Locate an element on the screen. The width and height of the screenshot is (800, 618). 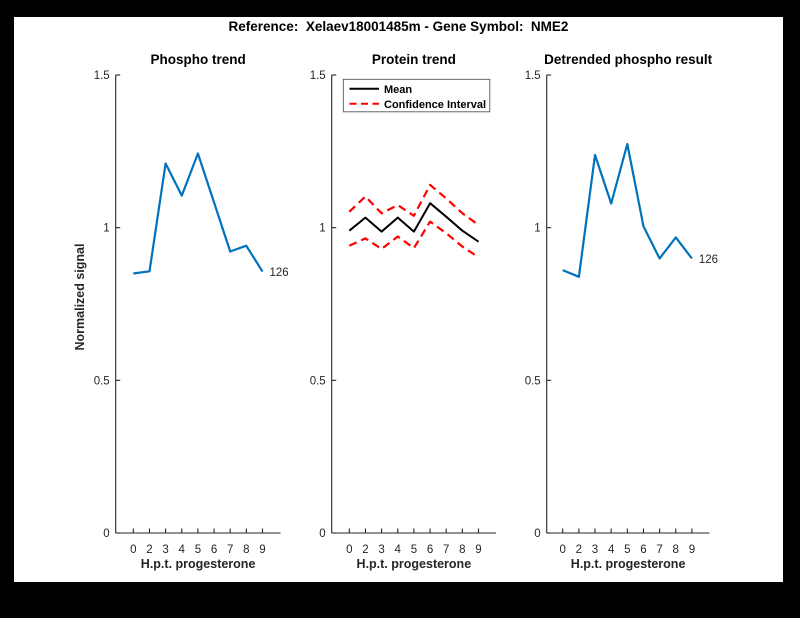
series-line-ci-upper is located at coordinates (414, 204).